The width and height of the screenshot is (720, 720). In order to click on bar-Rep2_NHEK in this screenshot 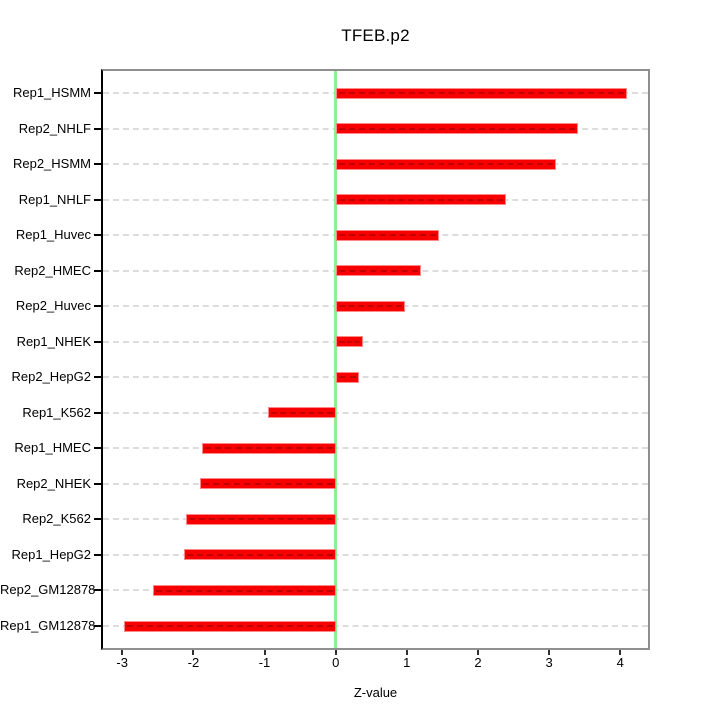, I will do `click(267, 484)`.